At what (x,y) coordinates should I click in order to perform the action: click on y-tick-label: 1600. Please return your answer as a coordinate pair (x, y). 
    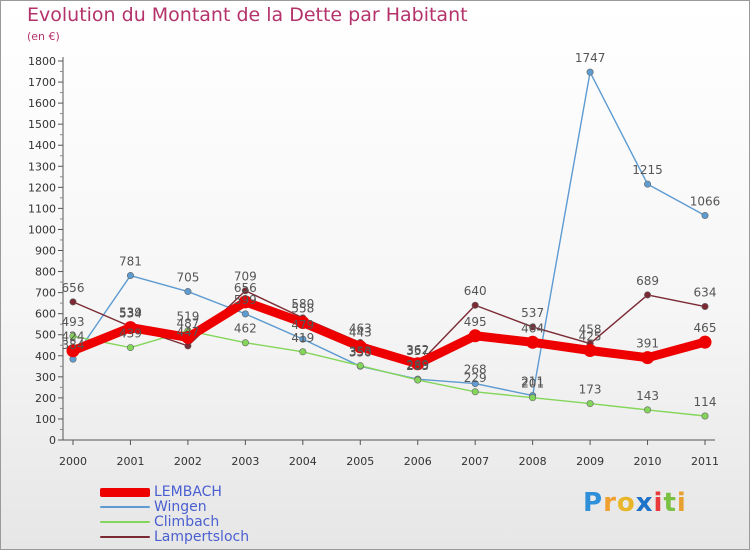
    Looking at the image, I should click on (42, 103).